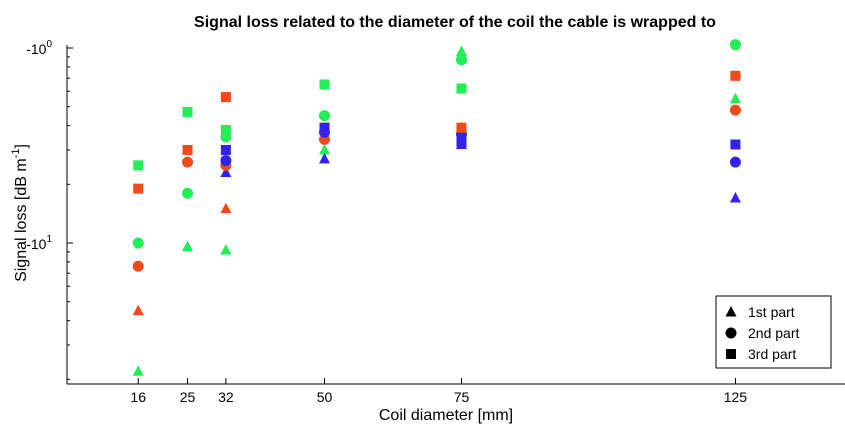 This screenshot has width=845, height=428. Describe the element at coordinates (731, 333) in the screenshot. I see `legend-circle-icon` at that location.